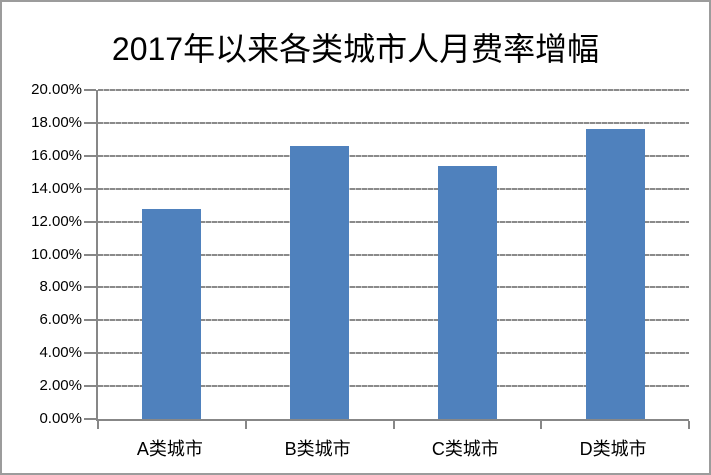 Image resolution: width=711 pixels, height=475 pixels. I want to click on bar-A类城市, so click(172, 314).